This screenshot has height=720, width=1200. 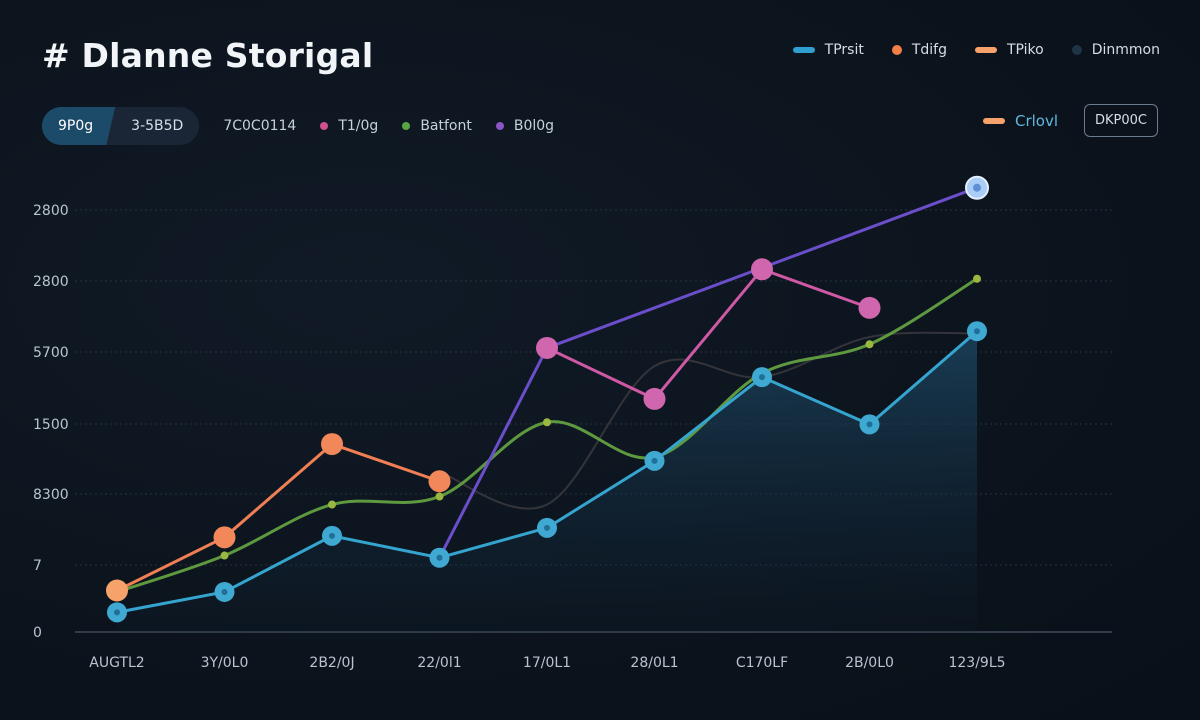 I want to click on y-tick-label: 1500, so click(x=51, y=425).